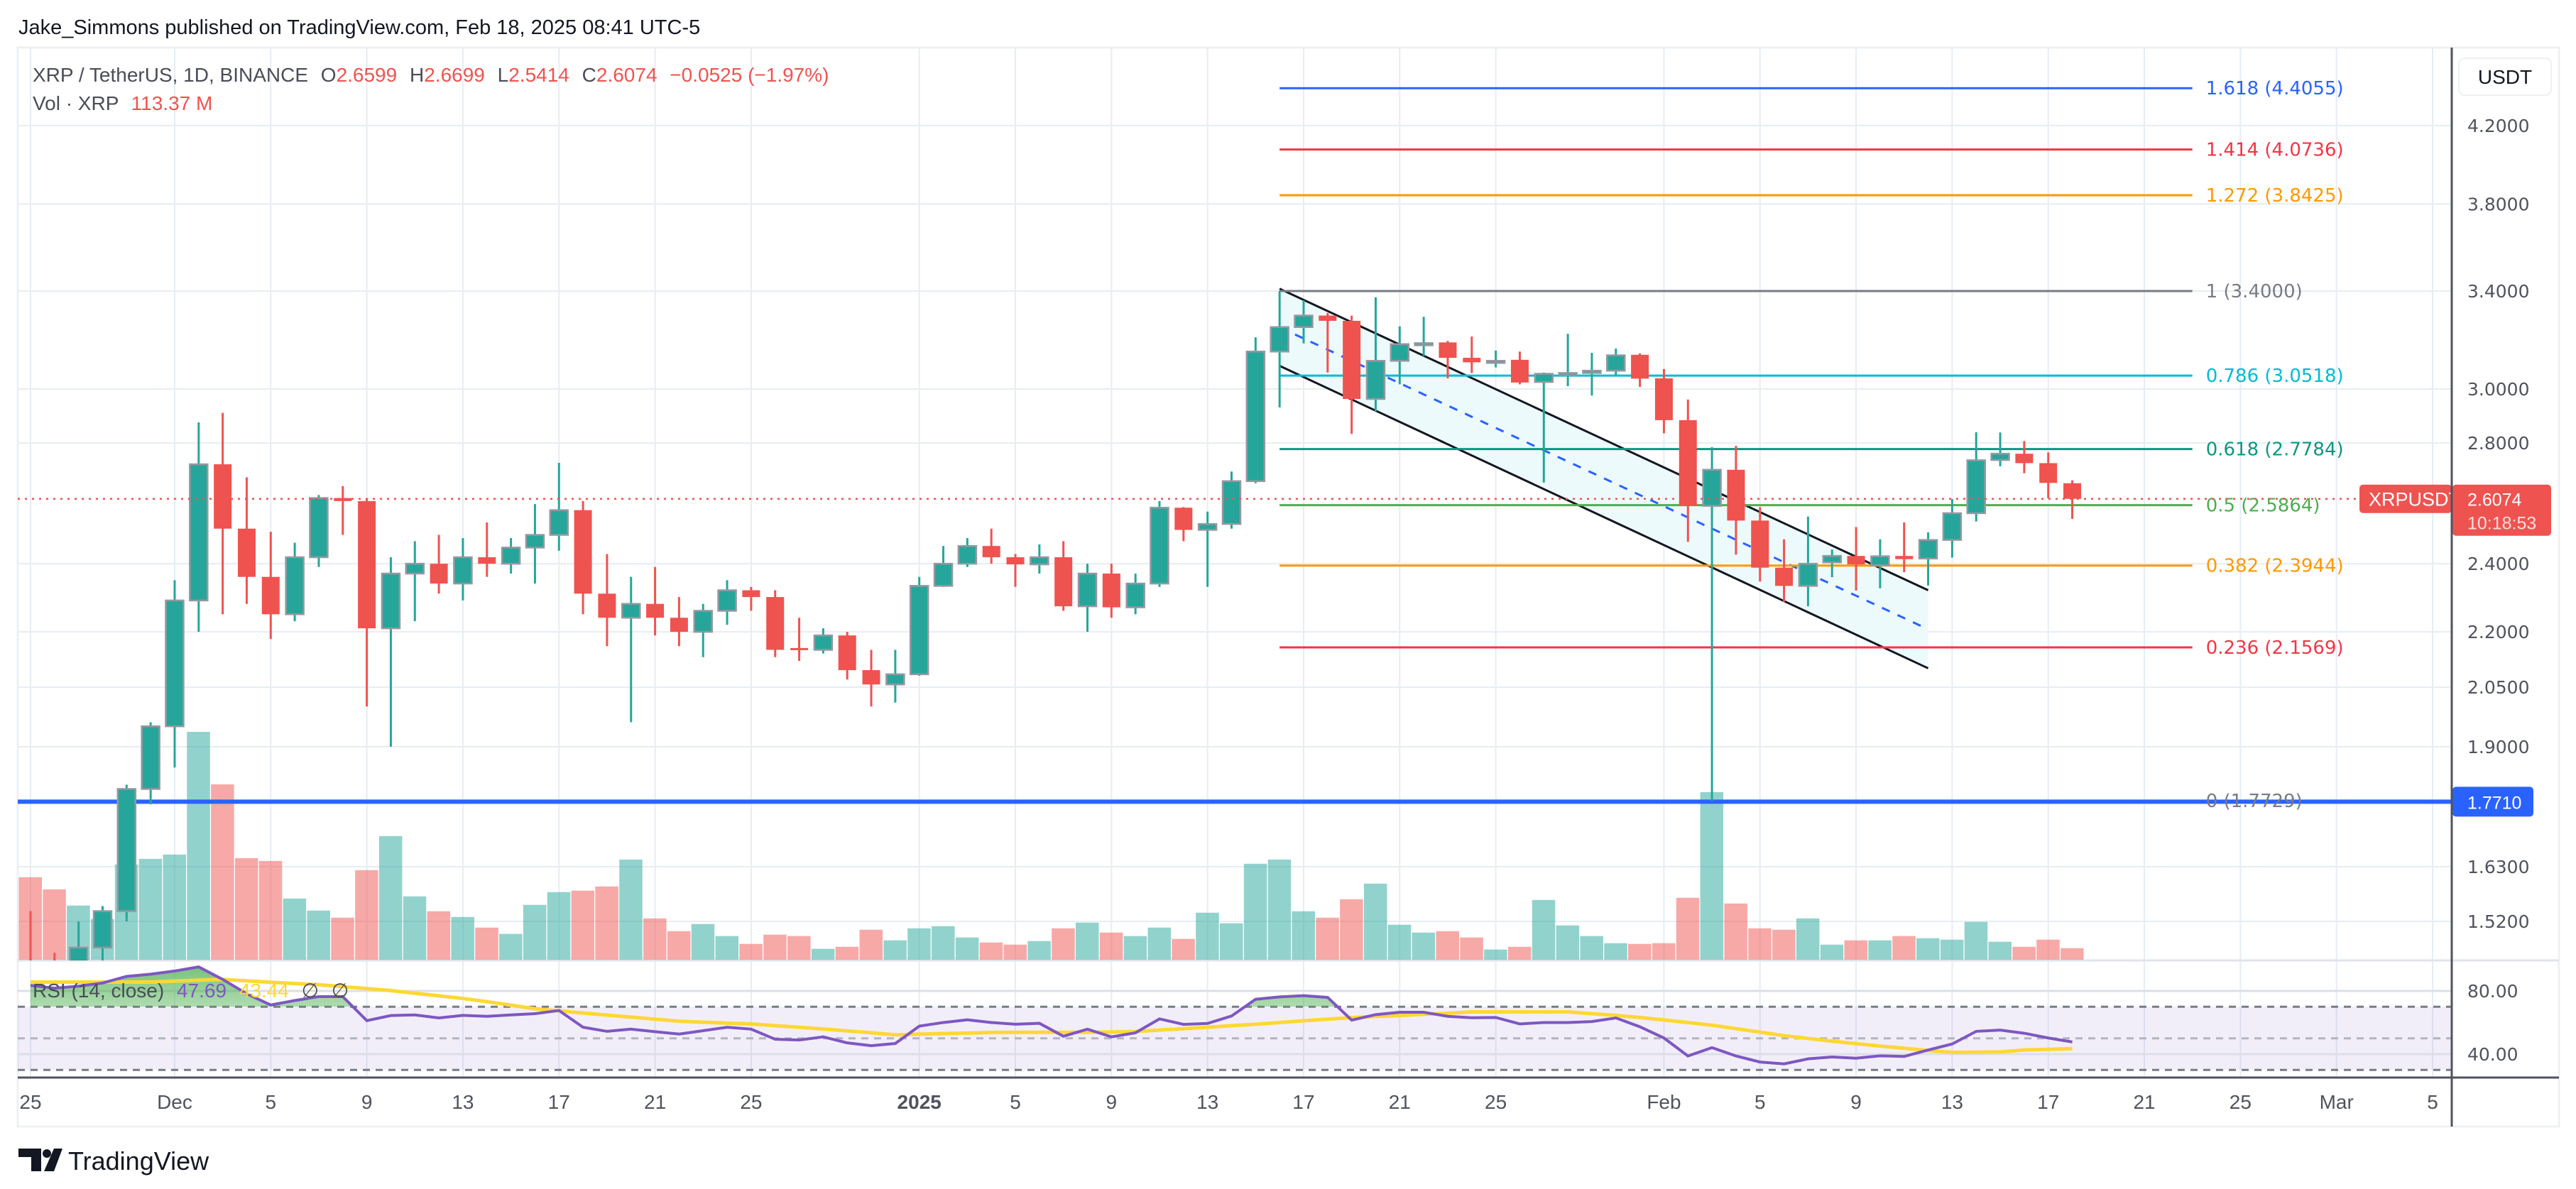  I want to click on channel-upper-line, so click(1604, 439).